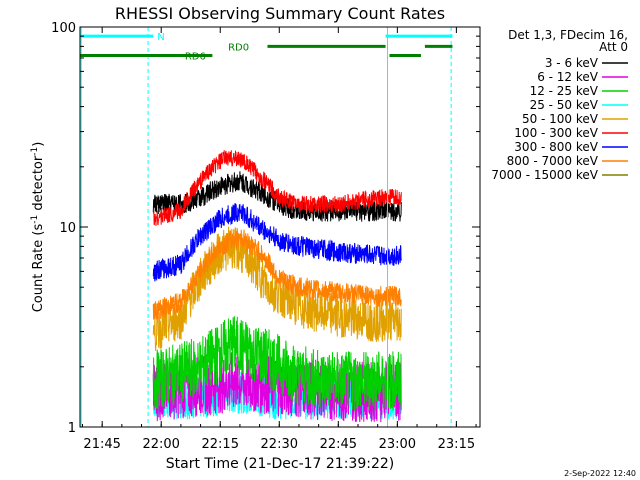  What do you see at coordinates (277, 196) in the screenshot?
I see `series-line-3to6keV` at bounding box center [277, 196].